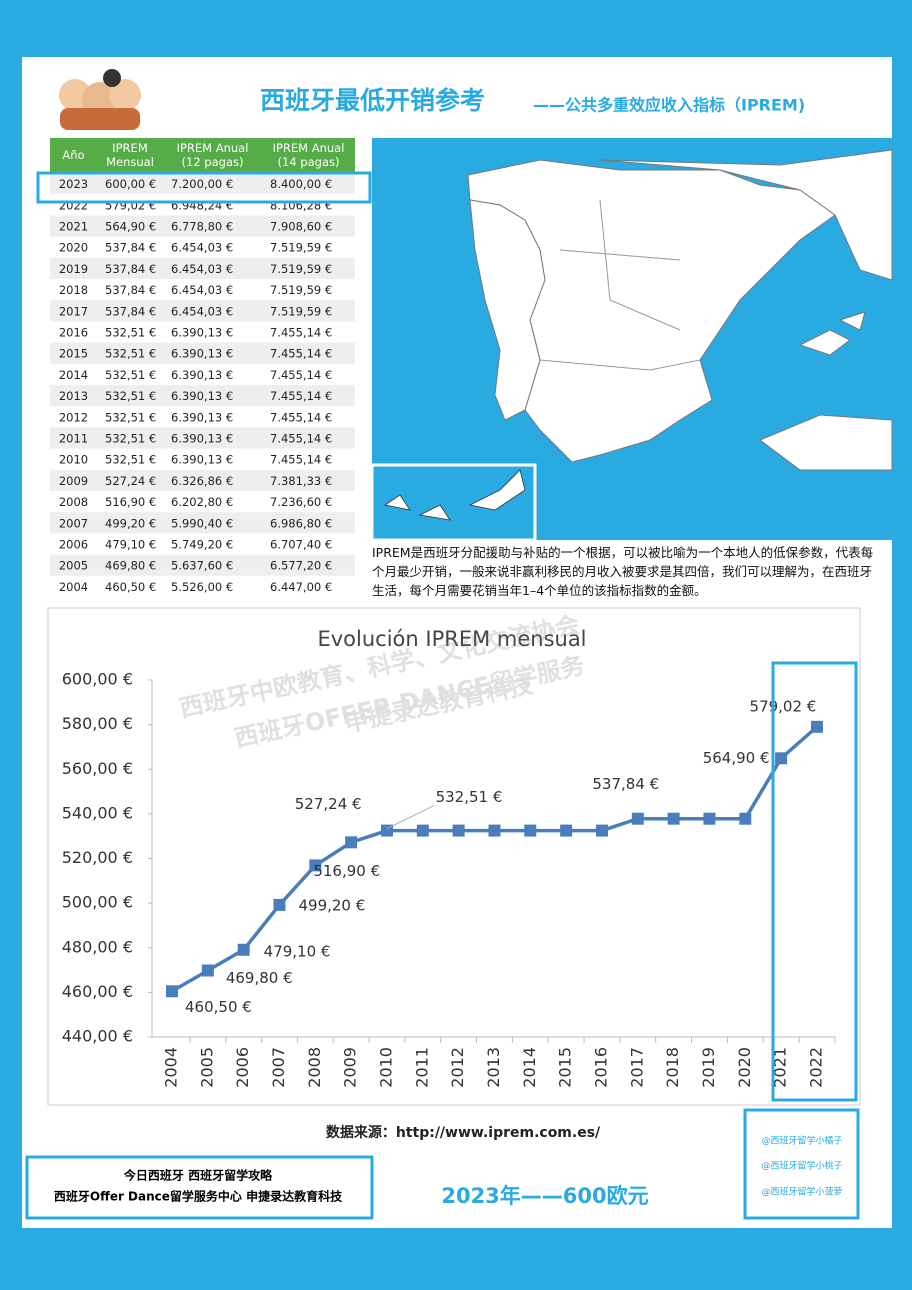 This screenshot has width=912, height=1290. Describe the element at coordinates (669, 105) in the screenshot. I see `subtitle: ——公共多重效应收入指标（IPREM)` at that location.